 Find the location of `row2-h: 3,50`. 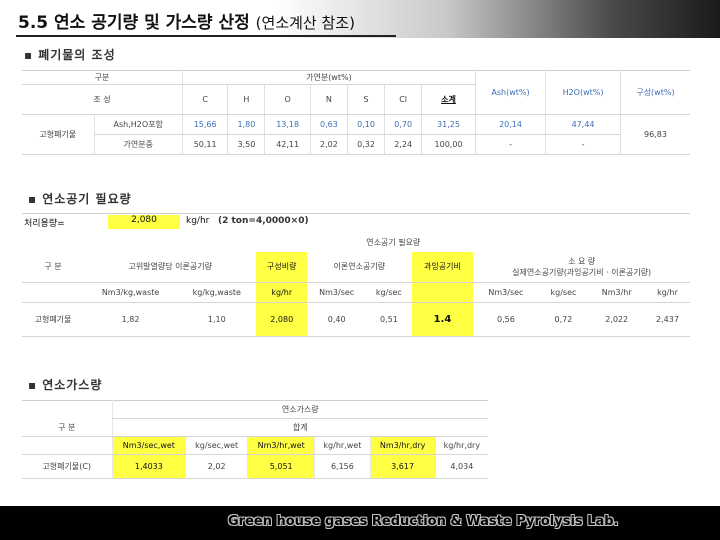

row2-h: 3,50 is located at coordinates (246, 144).